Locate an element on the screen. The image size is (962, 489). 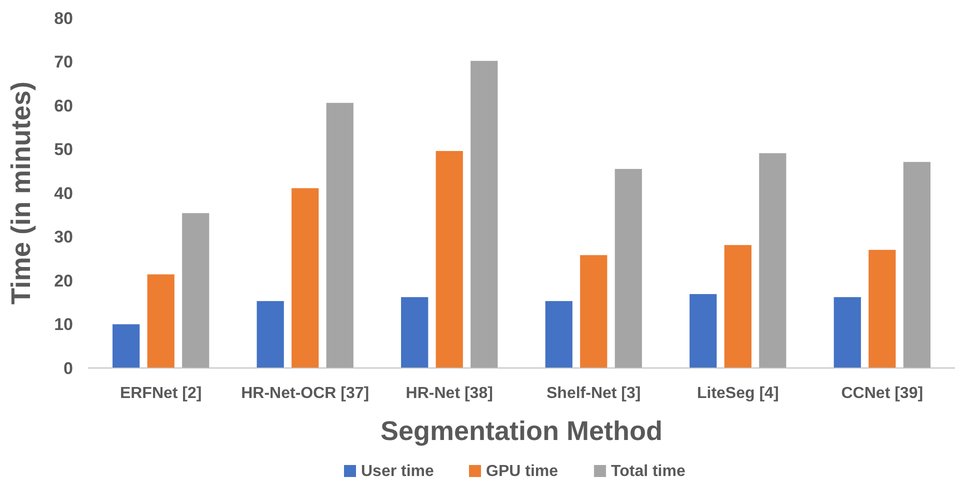
x-tick-label: ERFNet [2] is located at coordinates (161, 393).